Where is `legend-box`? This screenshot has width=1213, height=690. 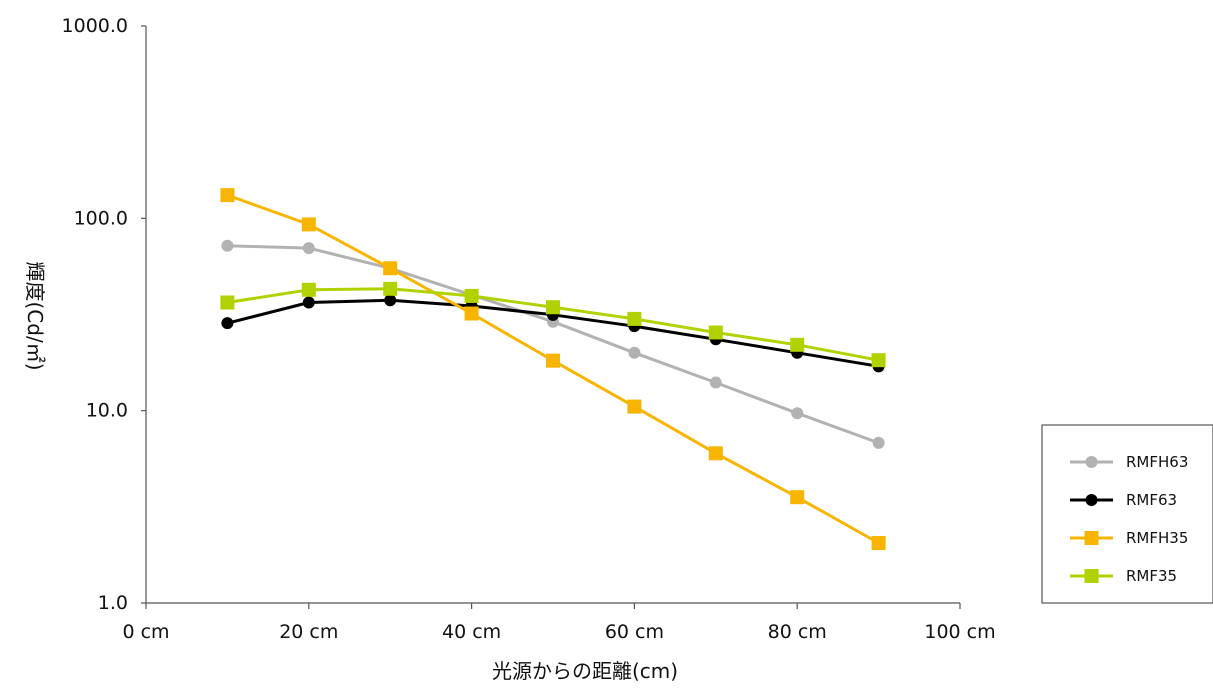 legend-box is located at coordinates (1127, 514).